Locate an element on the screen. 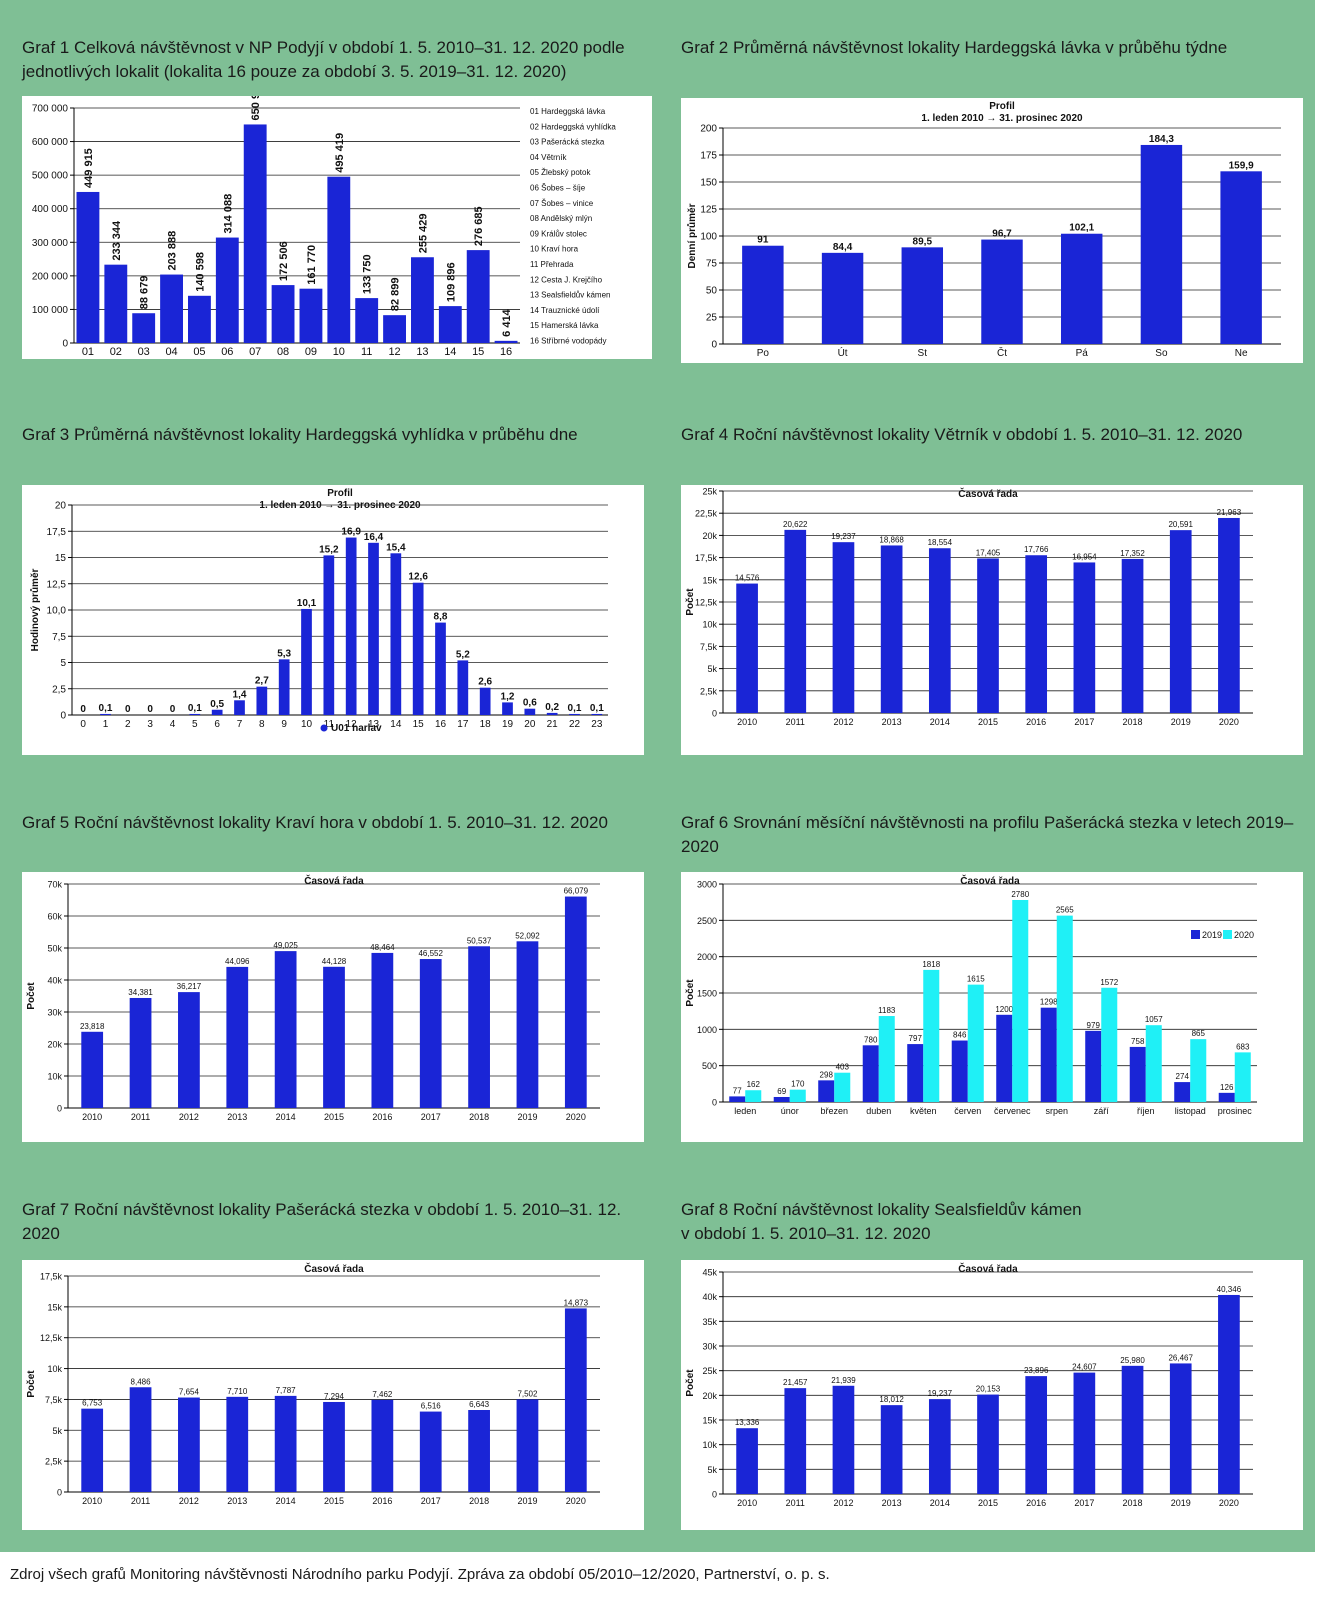 Image resolution: width=1321 pixels, height=1600 pixels. g7-category-label: 2011 is located at coordinates (140, 1501).